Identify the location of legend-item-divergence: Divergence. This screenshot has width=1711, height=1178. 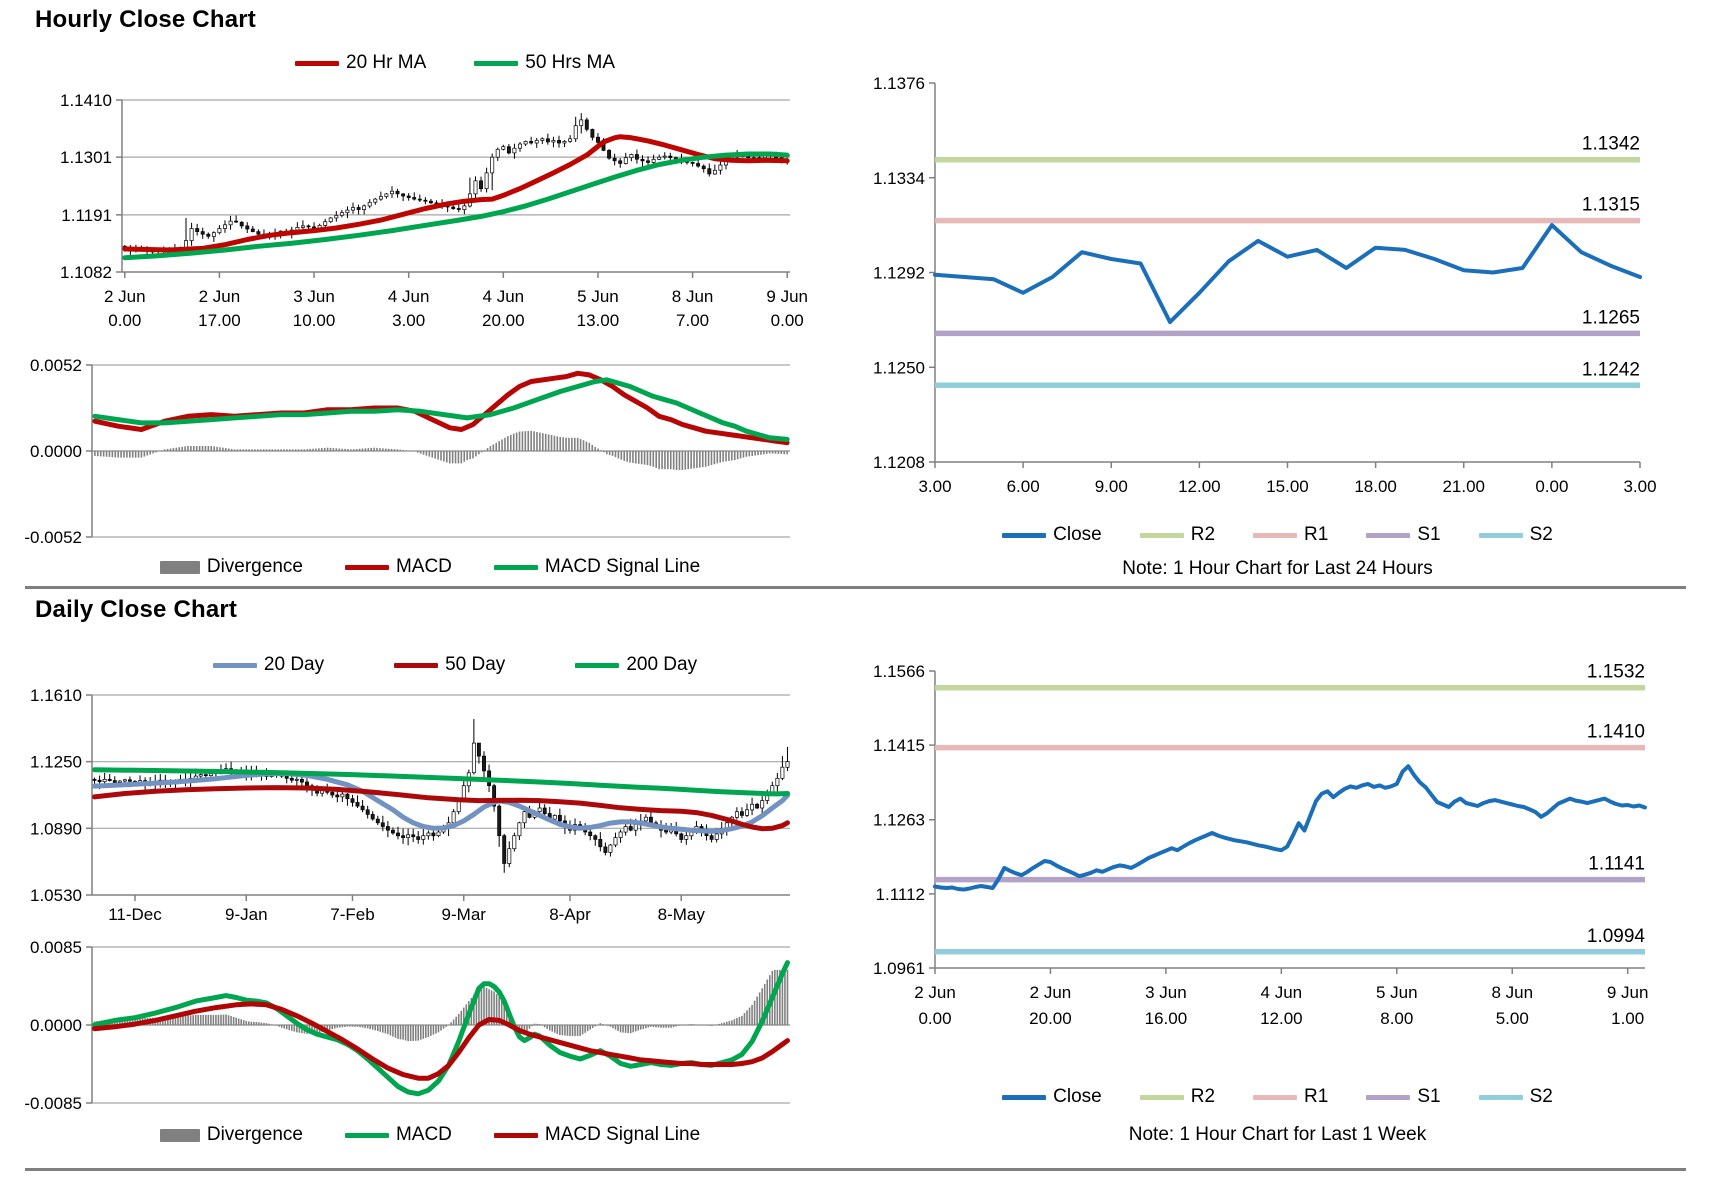
(231, 567).